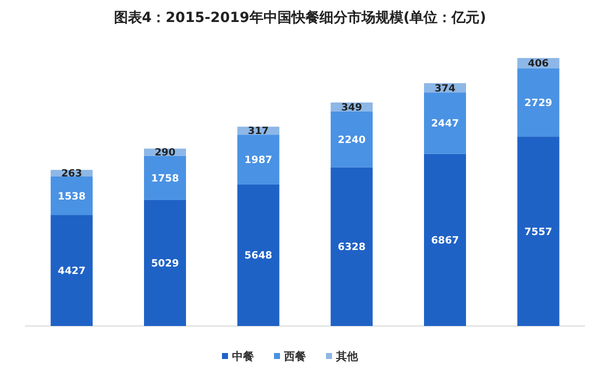 This screenshot has width=600, height=375. What do you see at coordinates (352, 248) in the screenshot?
I see `data-label: 6328` at bounding box center [352, 248].